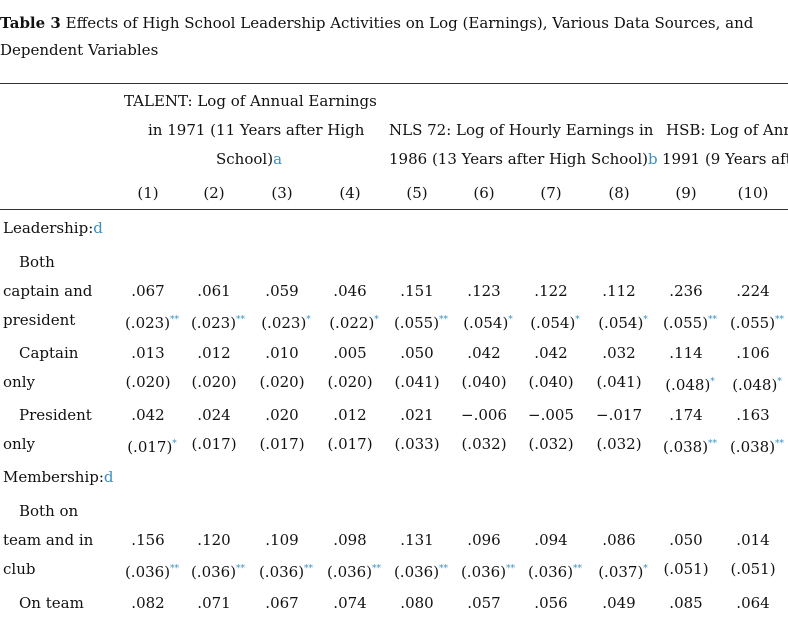 The height and width of the screenshot is (617, 788). What do you see at coordinates (686, 603) in the screenshot?
I see `coefficient-cell: .085` at bounding box center [686, 603].